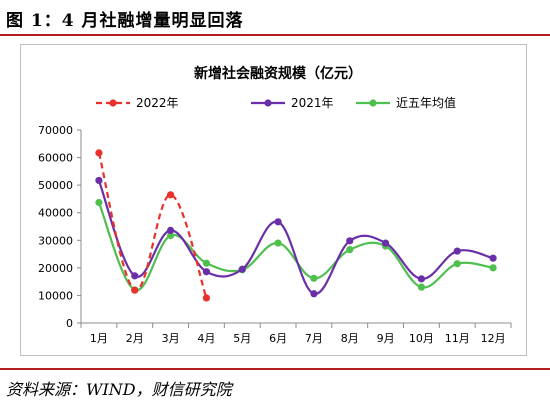 The image size is (550, 412). What do you see at coordinates (171, 338) in the screenshot?
I see `x-tick-label: 3月` at bounding box center [171, 338].